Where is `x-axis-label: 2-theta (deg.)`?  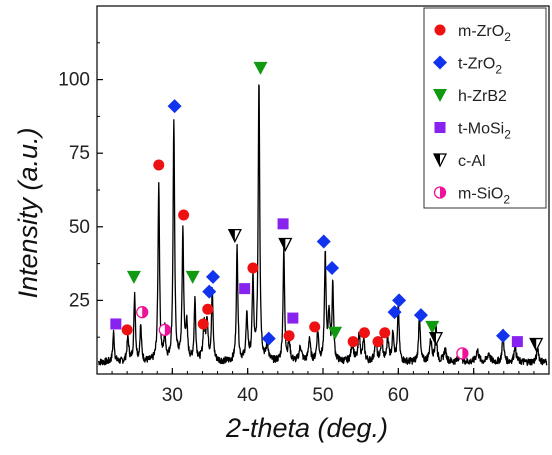 x-axis-label: 2-theta (deg.) is located at coordinates (306, 428).